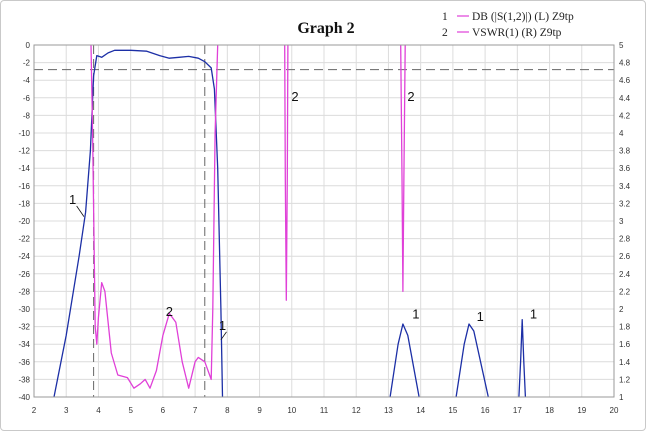 The height and width of the screenshot is (432, 646). What do you see at coordinates (625, 151) in the screenshot?
I see `y-right-tick-label: 3.8` at bounding box center [625, 151].